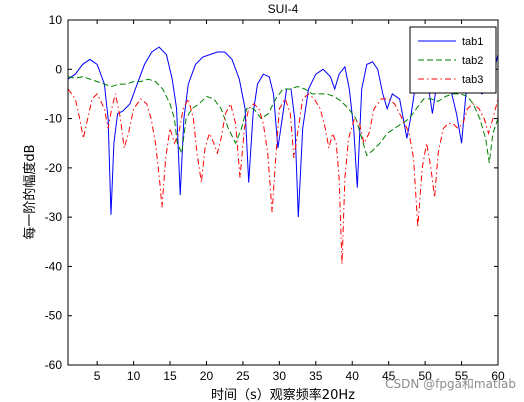 The height and width of the screenshot is (402, 524). What do you see at coordinates (134, 376) in the screenshot?
I see `x-tick-label: 10` at bounding box center [134, 376].